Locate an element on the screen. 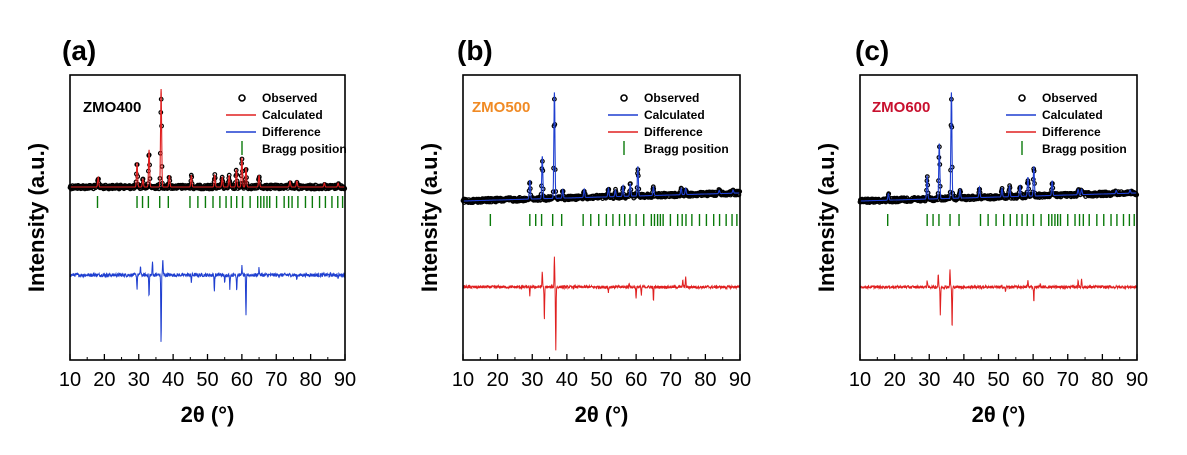 Image resolution: width=1187 pixels, height=455 pixels. panel-letter: (a) is located at coordinates (79, 50).